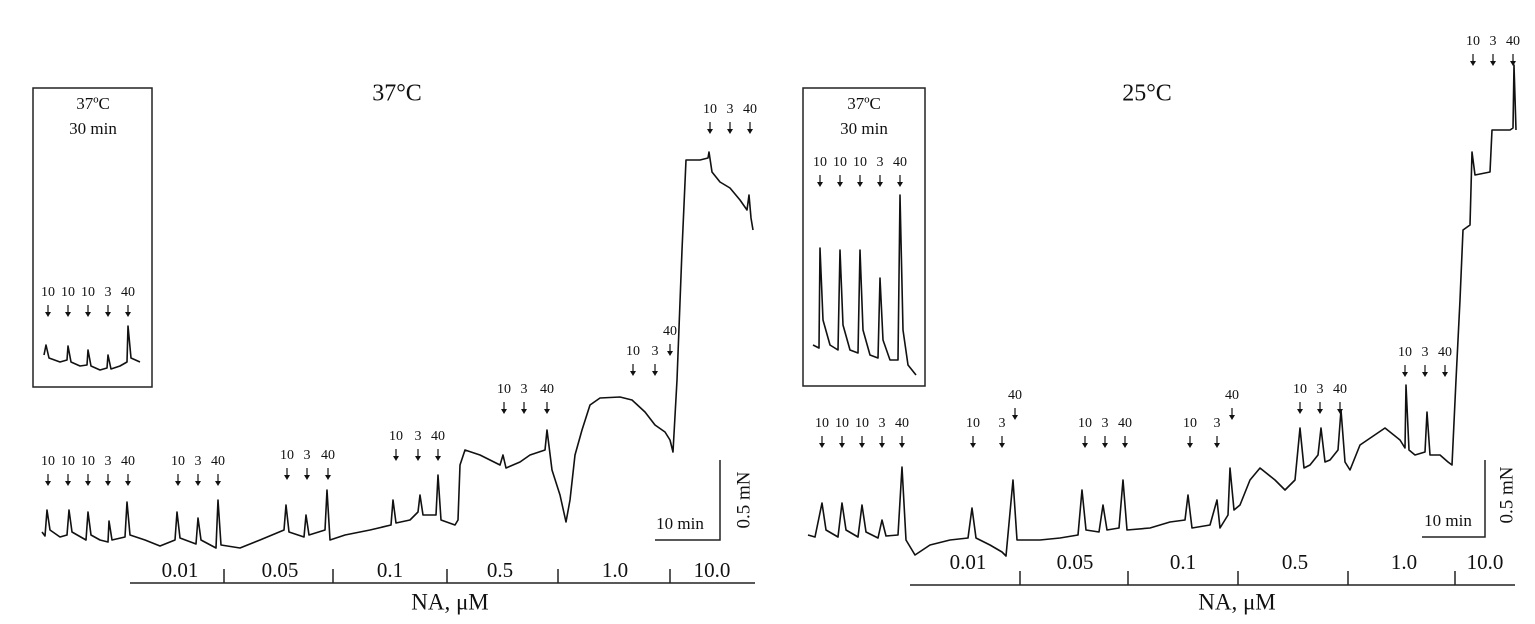 The height and width of the screenshot is (624, 1535). Describe the element at coordinates (1454, 499) in the screenshot. I see `scale-bar` at that location.